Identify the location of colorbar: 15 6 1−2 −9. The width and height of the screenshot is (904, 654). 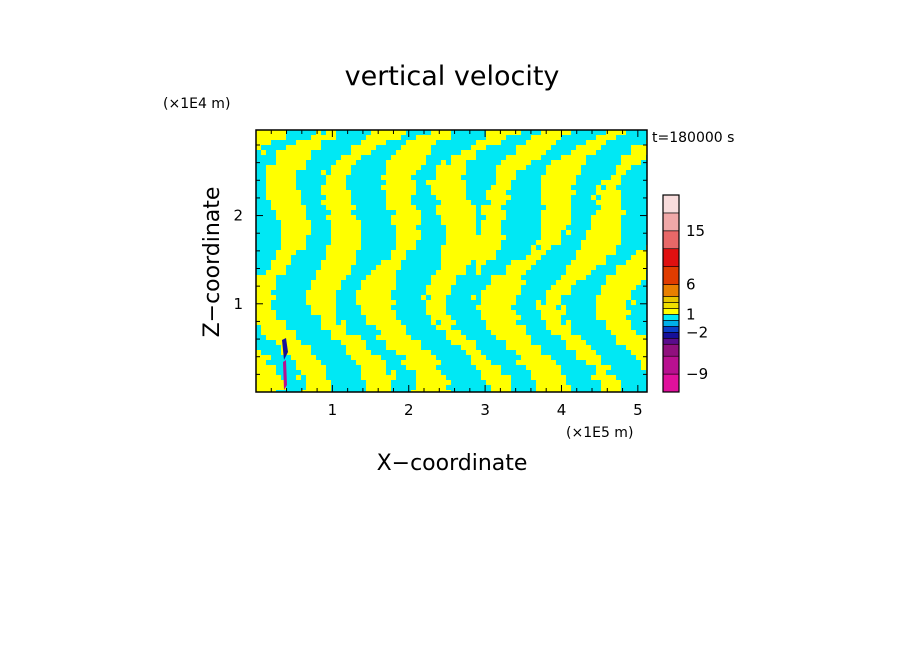
(685, 293).